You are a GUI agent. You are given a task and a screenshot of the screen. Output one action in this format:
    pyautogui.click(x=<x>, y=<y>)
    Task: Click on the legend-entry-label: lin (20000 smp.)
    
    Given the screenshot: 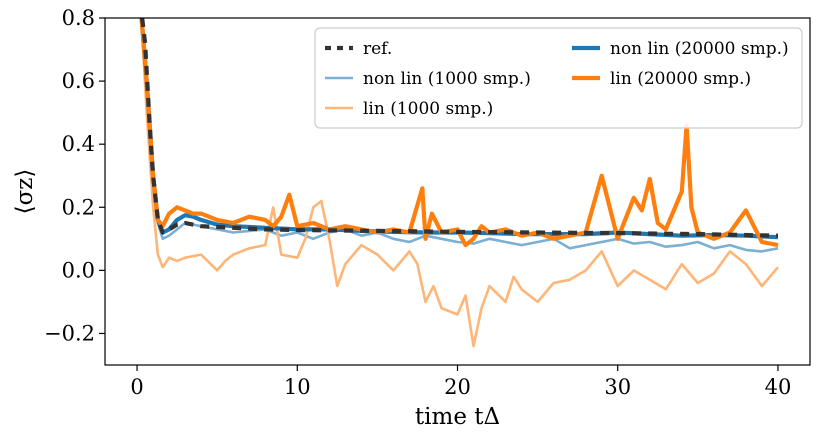 What is the action you would take?
    pyautogui.click(x=680, y=79)
    